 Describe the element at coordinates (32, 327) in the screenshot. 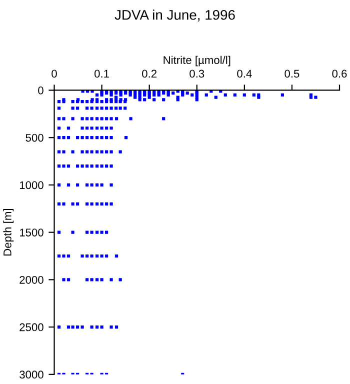

I see `y-tick-label: 2500` at that location.